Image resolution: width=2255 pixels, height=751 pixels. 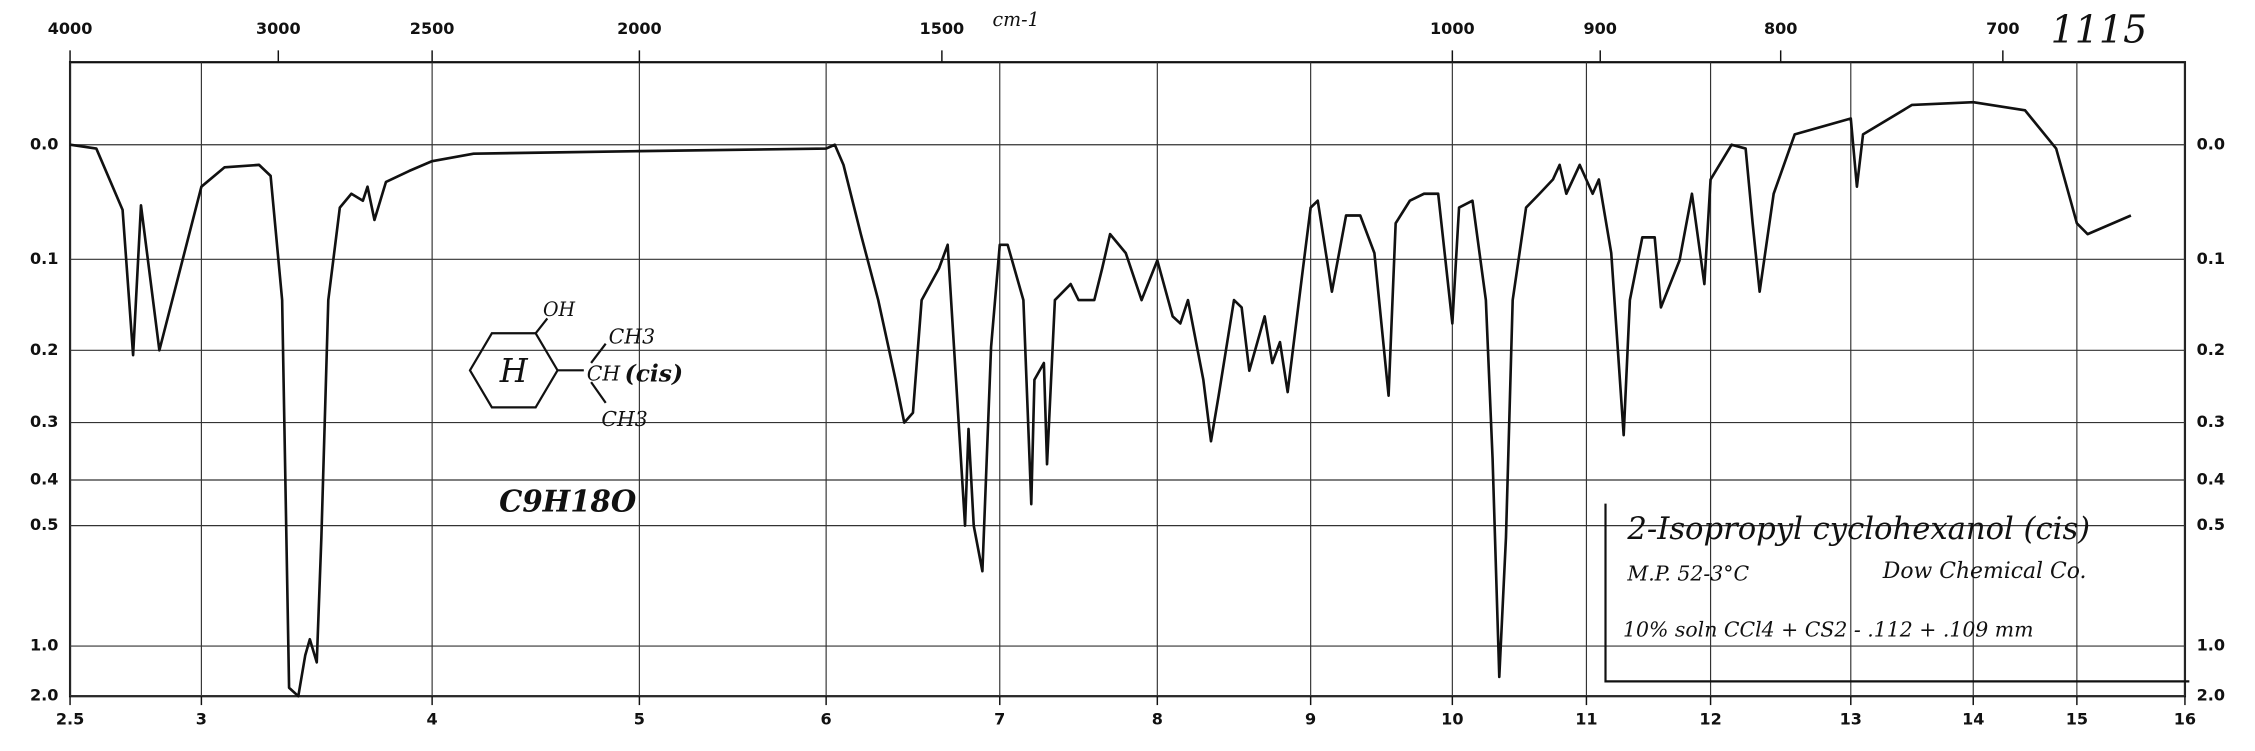 What do you see at coordinates (604, 373) in the screenshot?
I see `structure-label: CH` at bounding box center [604, 373].